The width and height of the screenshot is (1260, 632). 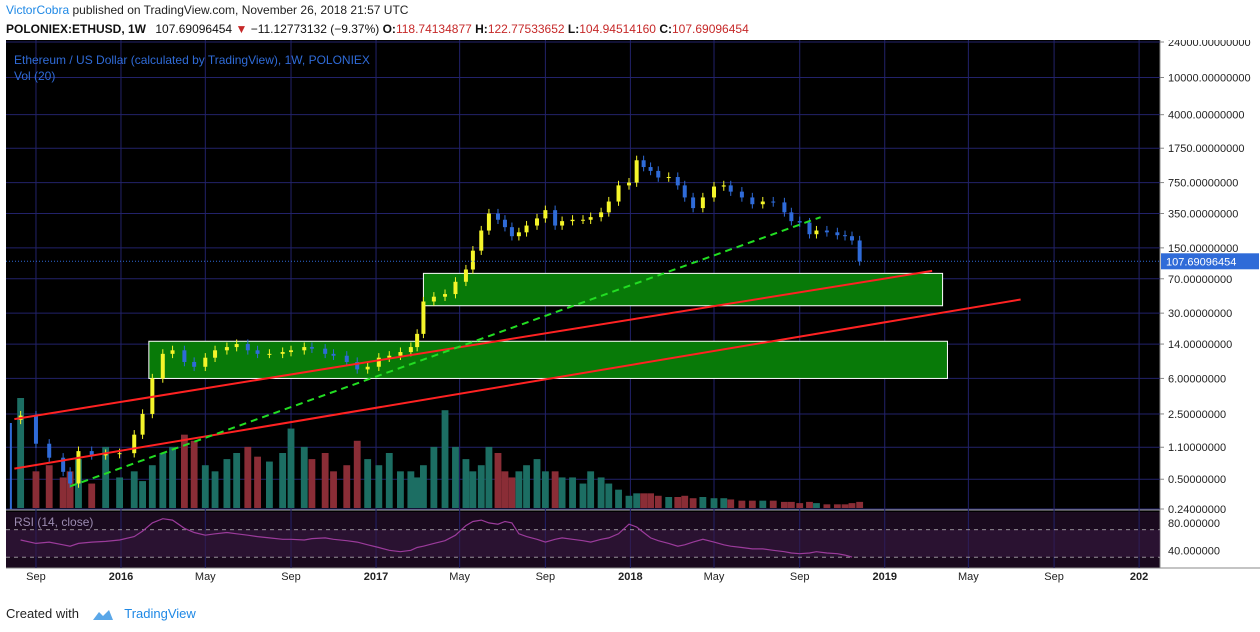 What do you see at coordinates (76, 29) in the screenshot?
I see `symbol-label: POLONIEX:ETHUSD, 1W` at bounding box center [76, 29].